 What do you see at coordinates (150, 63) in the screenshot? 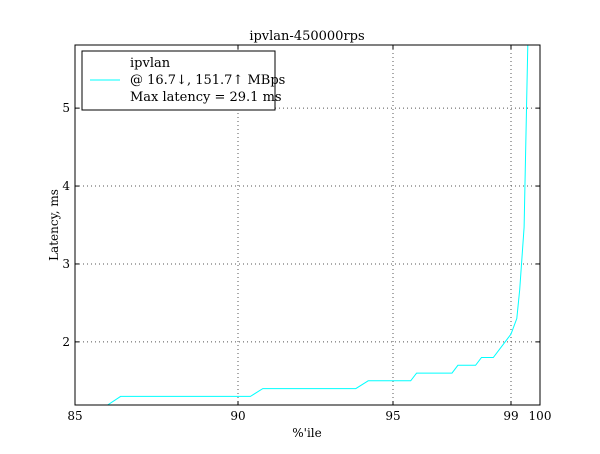
I see `legend-label-name: ipvlan` at bounding box center [150, 63].